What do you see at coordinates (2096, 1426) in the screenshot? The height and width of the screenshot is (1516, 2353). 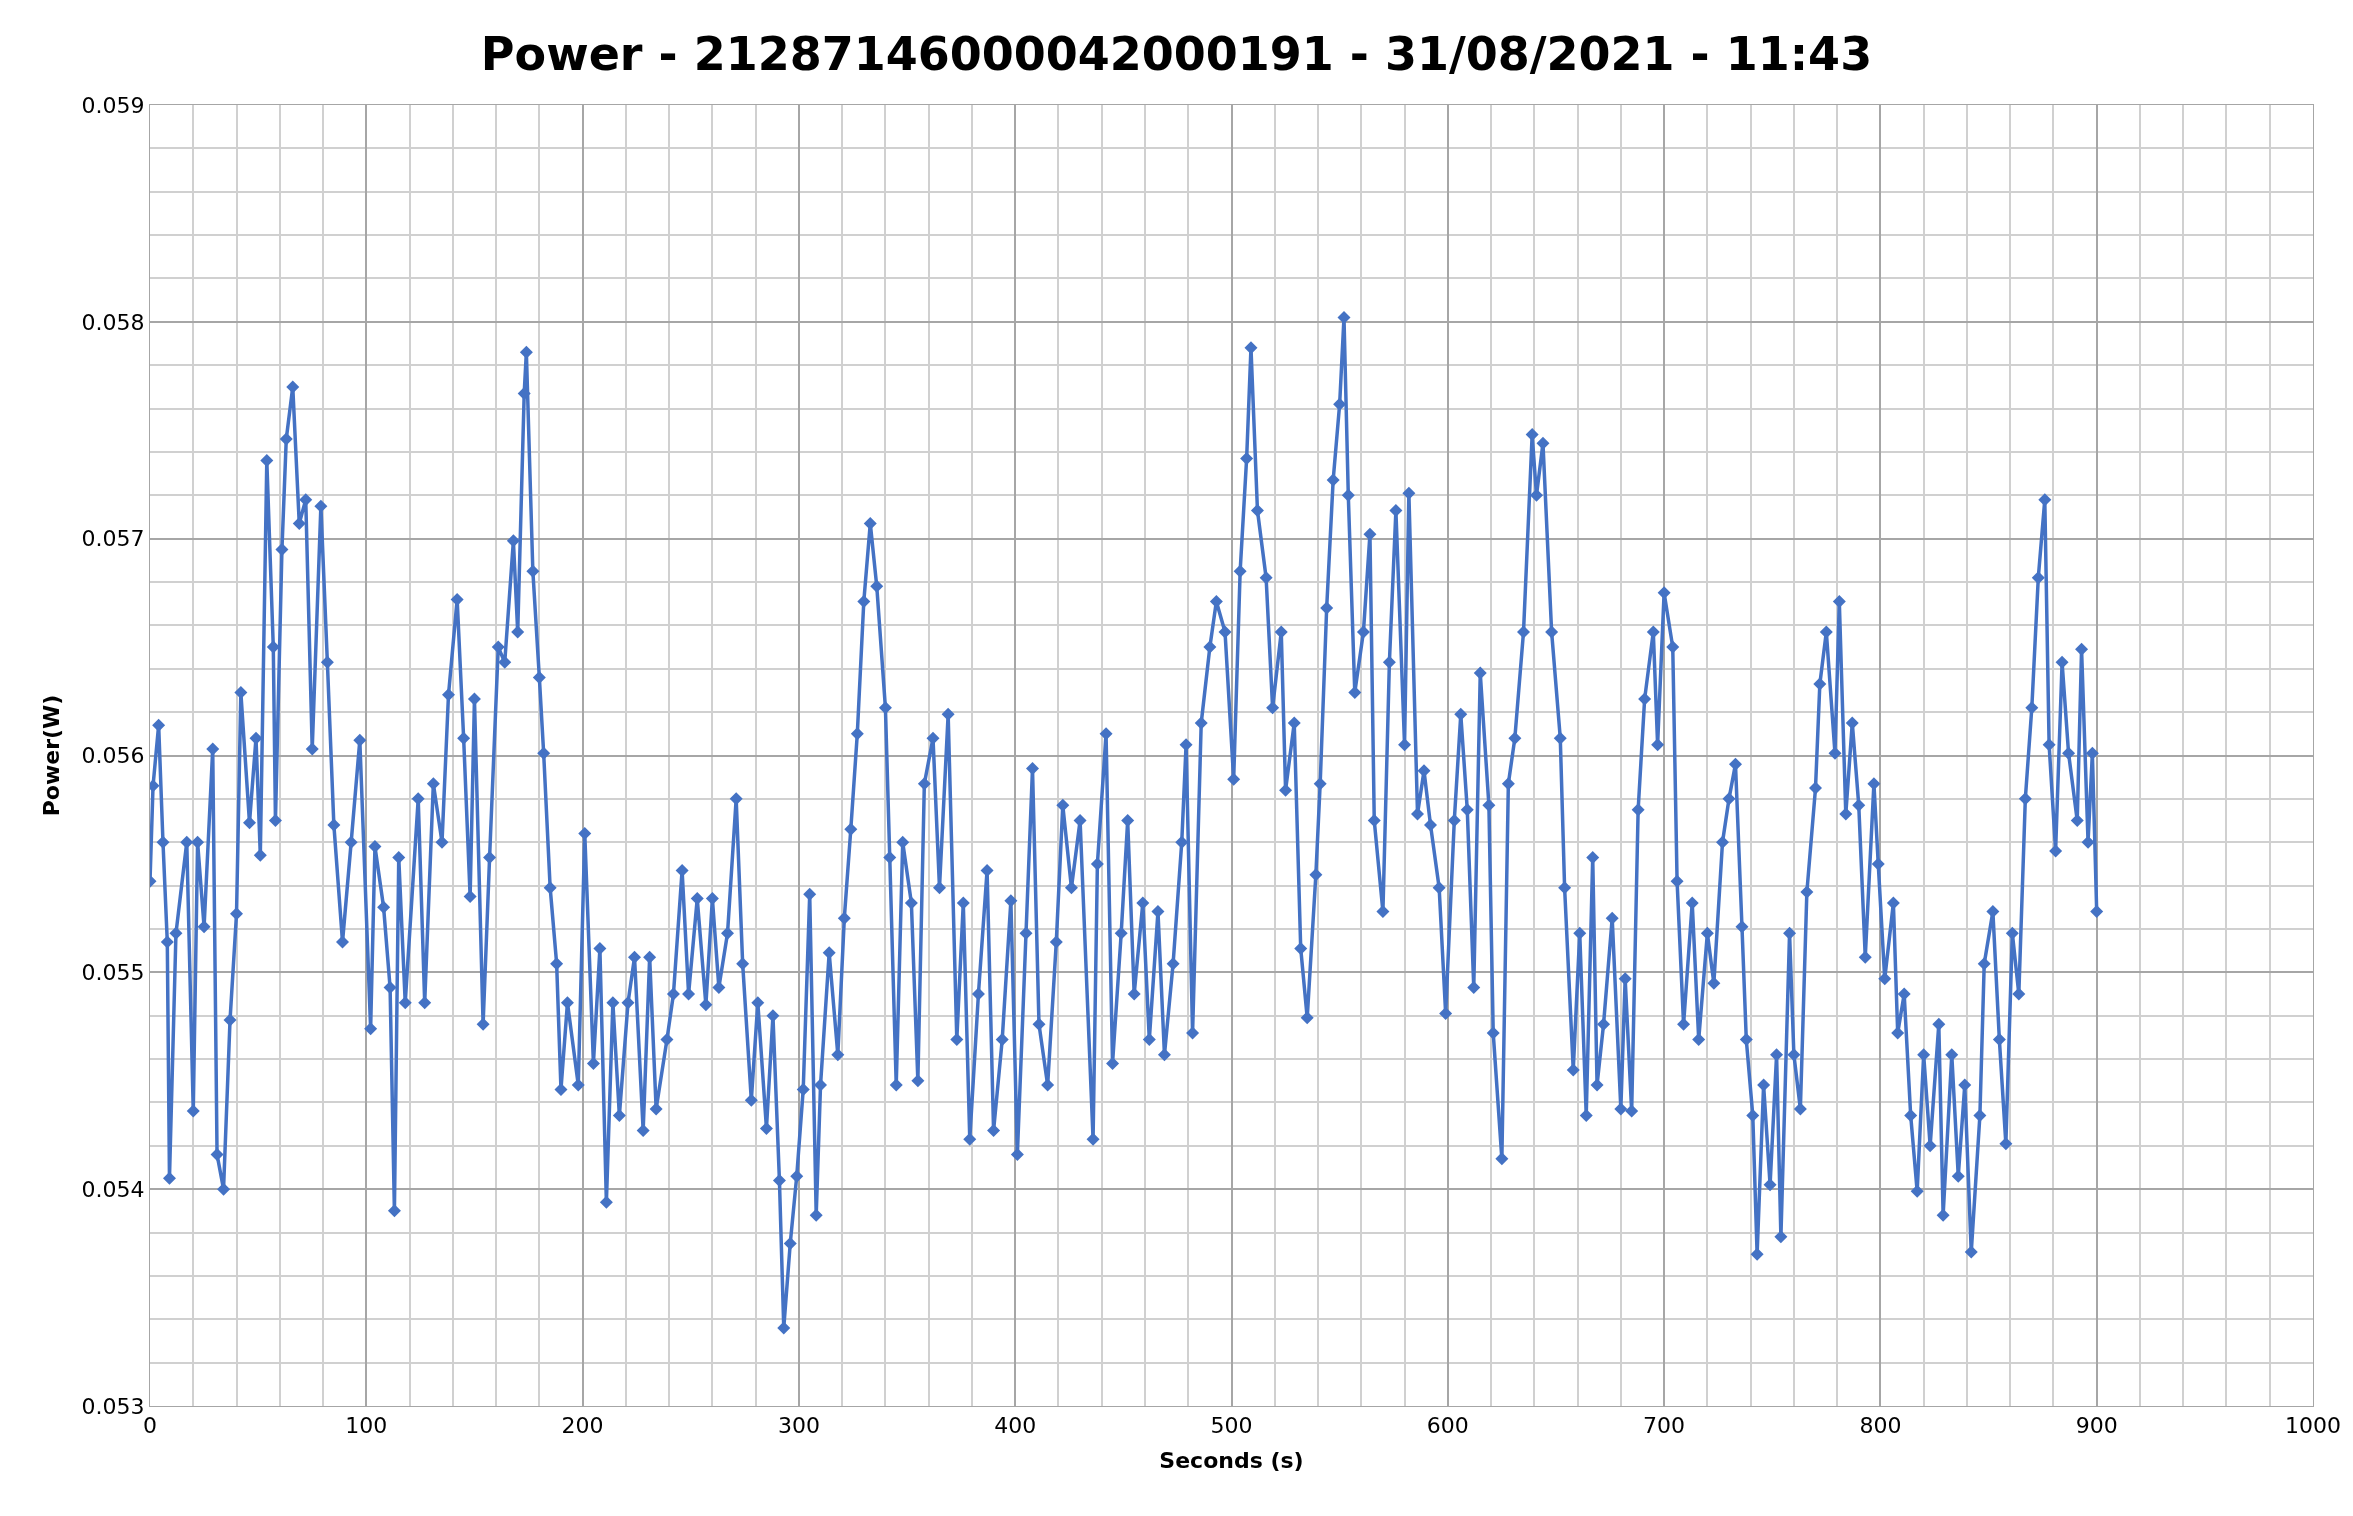 I see `x-tick-label: 900` at bounding box center [2096, 1426].